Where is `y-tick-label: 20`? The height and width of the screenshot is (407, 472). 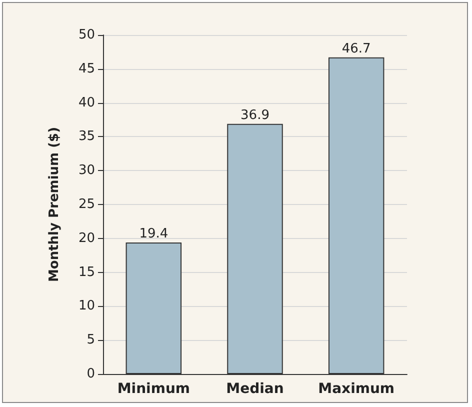 y-tick-label: 20 is located at coordinates (86, 238).